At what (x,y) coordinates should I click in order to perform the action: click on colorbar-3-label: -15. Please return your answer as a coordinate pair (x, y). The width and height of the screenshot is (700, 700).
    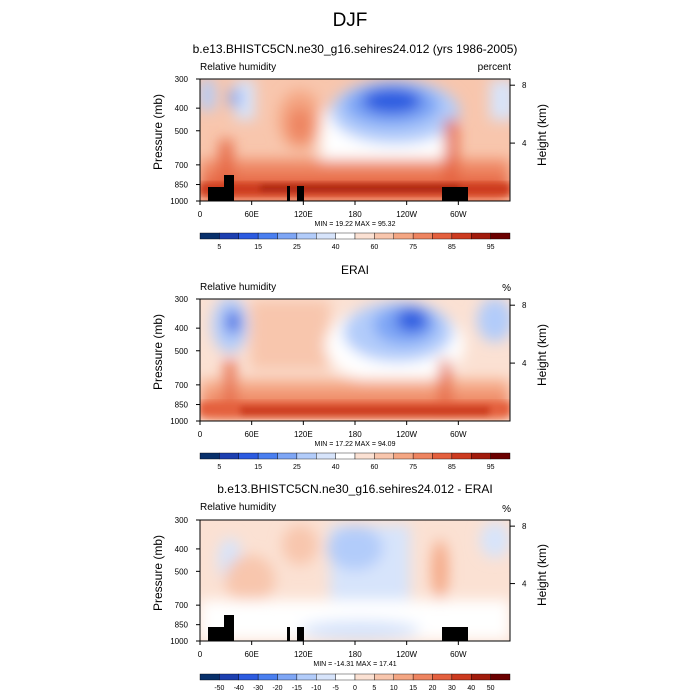
    Looking at the image, I should click on (297, 688).